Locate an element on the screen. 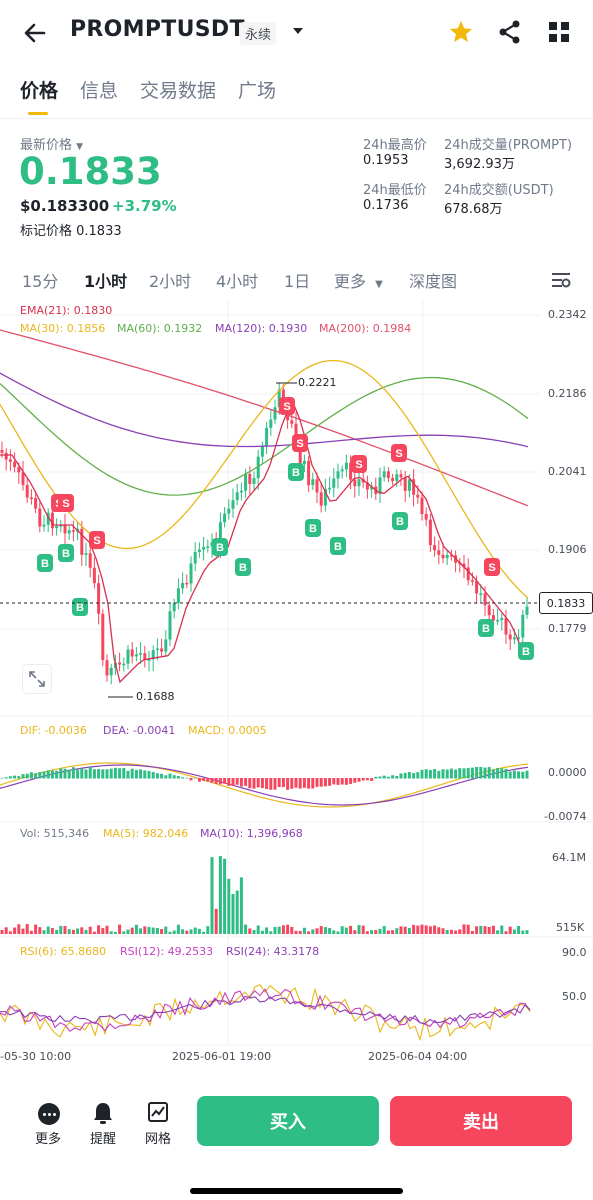 The image size is (593, 1200). buy-button: 买入 is located at coordinates (288, 1121).